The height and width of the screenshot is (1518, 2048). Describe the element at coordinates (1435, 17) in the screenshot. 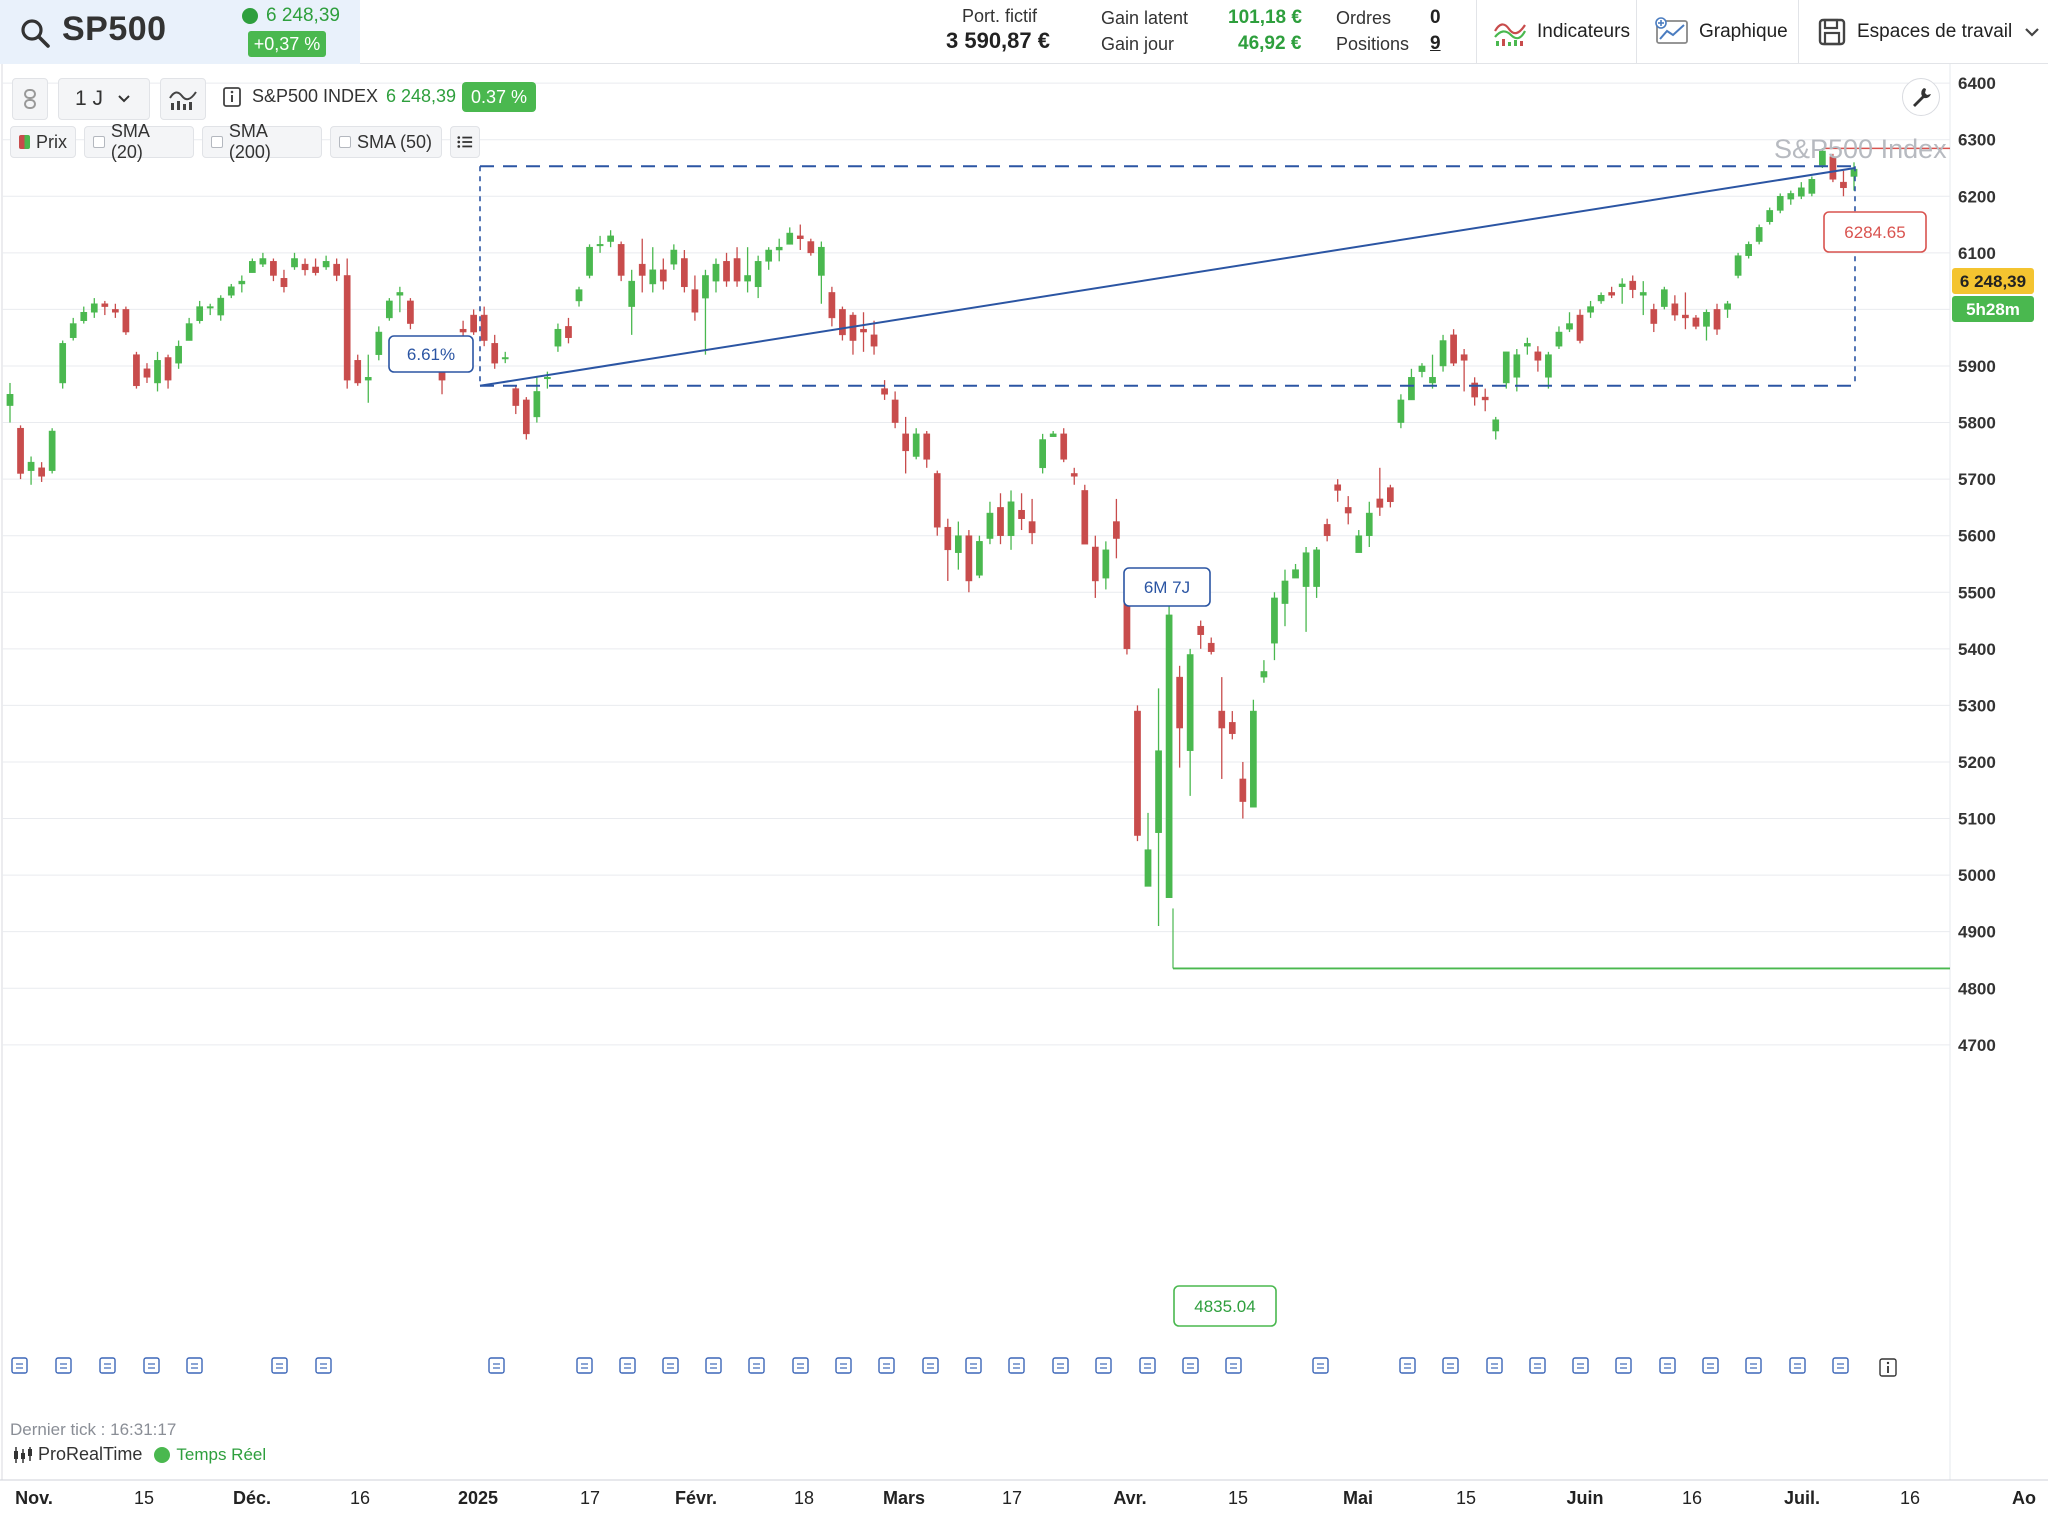

I see `orders-value: 0` at that location.